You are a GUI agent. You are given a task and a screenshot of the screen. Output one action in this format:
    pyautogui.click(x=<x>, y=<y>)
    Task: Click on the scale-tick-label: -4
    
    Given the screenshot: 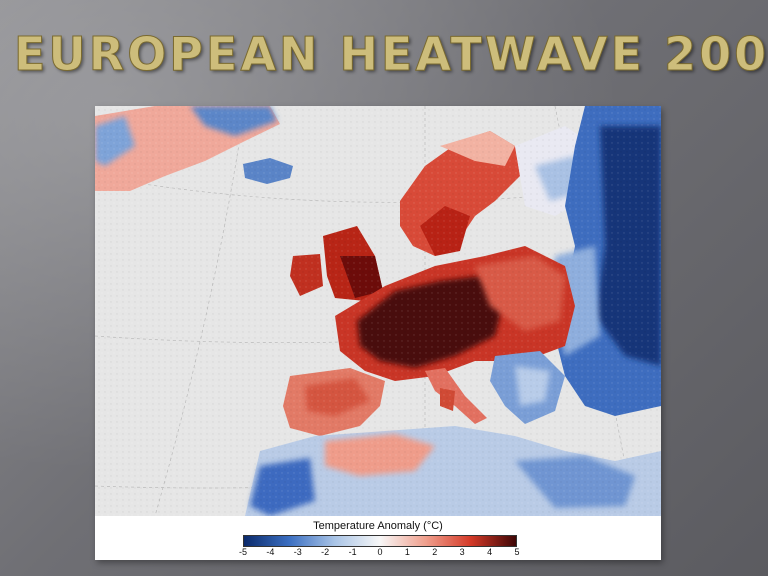 What is the action you would take?
    pyautogui.click(x=270, y=552)
    